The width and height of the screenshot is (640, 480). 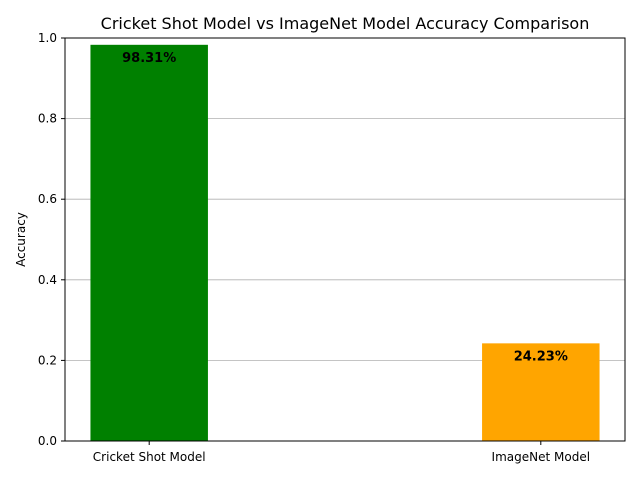 I want to click on y-tick-label: 0.2, so click(x=47, y=360).